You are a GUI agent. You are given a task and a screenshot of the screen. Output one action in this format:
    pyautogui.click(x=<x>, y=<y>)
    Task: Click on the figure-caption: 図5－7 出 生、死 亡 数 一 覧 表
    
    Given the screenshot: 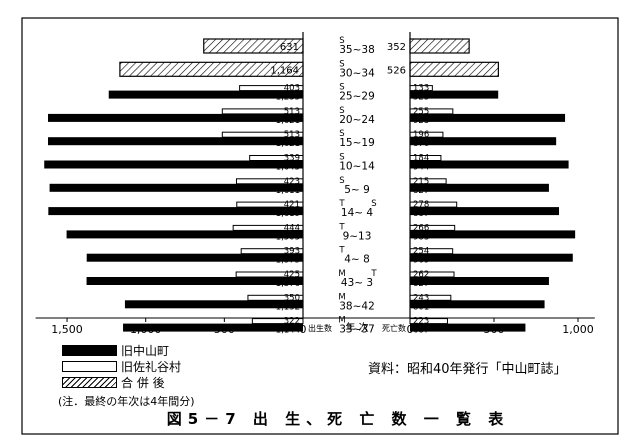 What is the action you would take?
    pyautogui.click(x=338, y=419)
    